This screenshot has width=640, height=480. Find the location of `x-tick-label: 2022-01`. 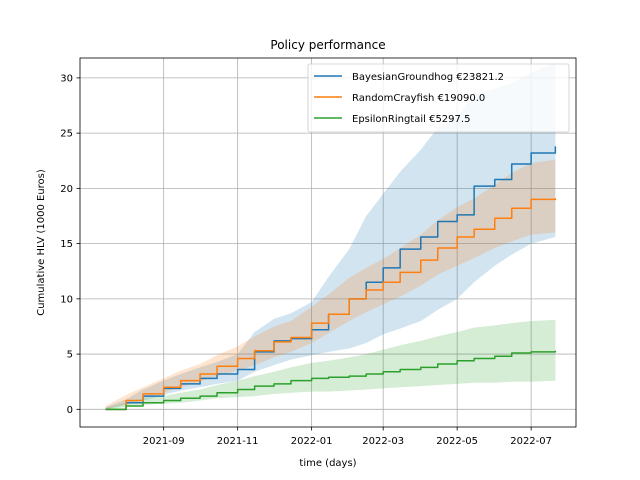

x-tick-label: 2022-01 is located at coordinates (312, 441).